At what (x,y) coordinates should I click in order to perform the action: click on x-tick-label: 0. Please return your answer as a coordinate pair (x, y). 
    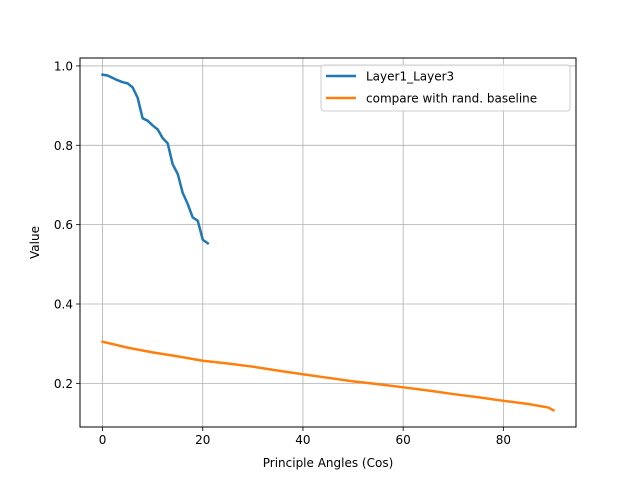
    Looking at the image, I should click on (103, 440).